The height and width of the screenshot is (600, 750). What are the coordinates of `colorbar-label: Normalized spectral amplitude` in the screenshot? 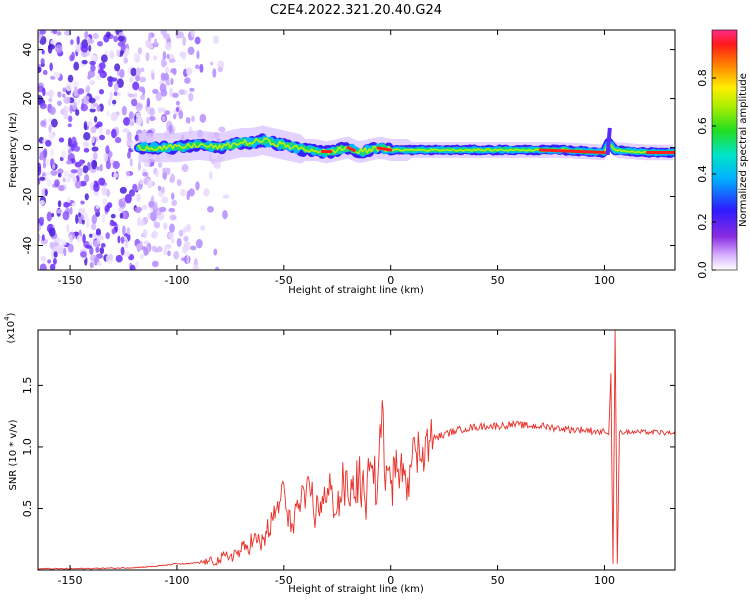 It's located at (743, 150).